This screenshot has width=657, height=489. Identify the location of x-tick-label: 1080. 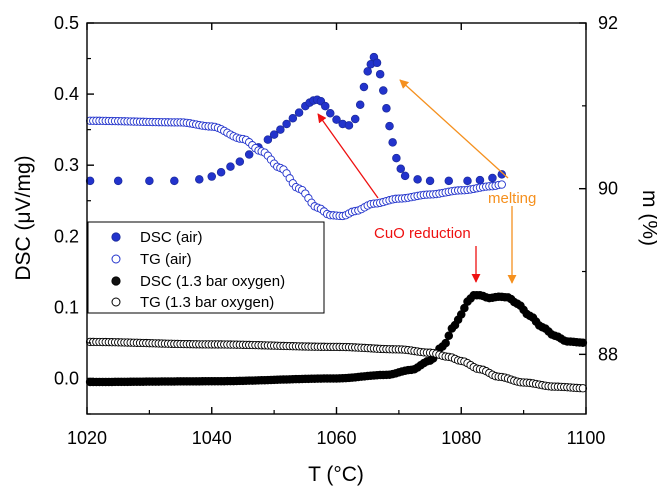
(461, 438).